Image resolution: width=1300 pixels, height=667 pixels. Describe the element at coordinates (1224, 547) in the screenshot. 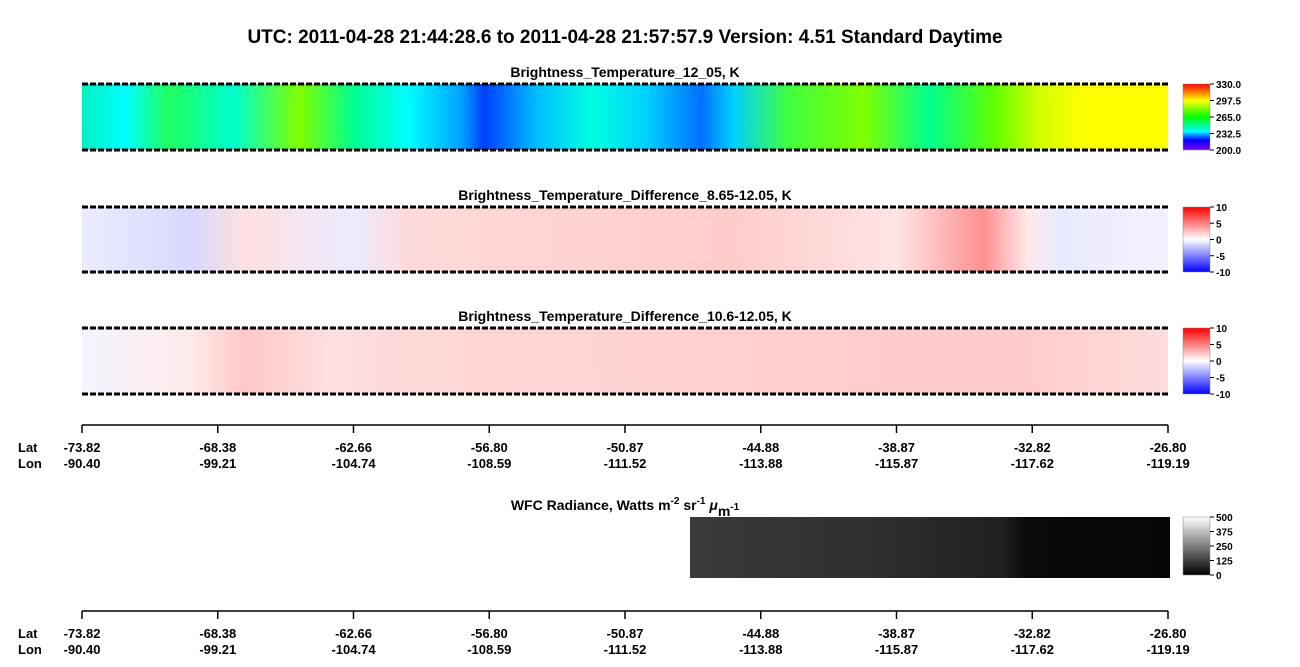

I see `colorbar-label: 250` at that location.